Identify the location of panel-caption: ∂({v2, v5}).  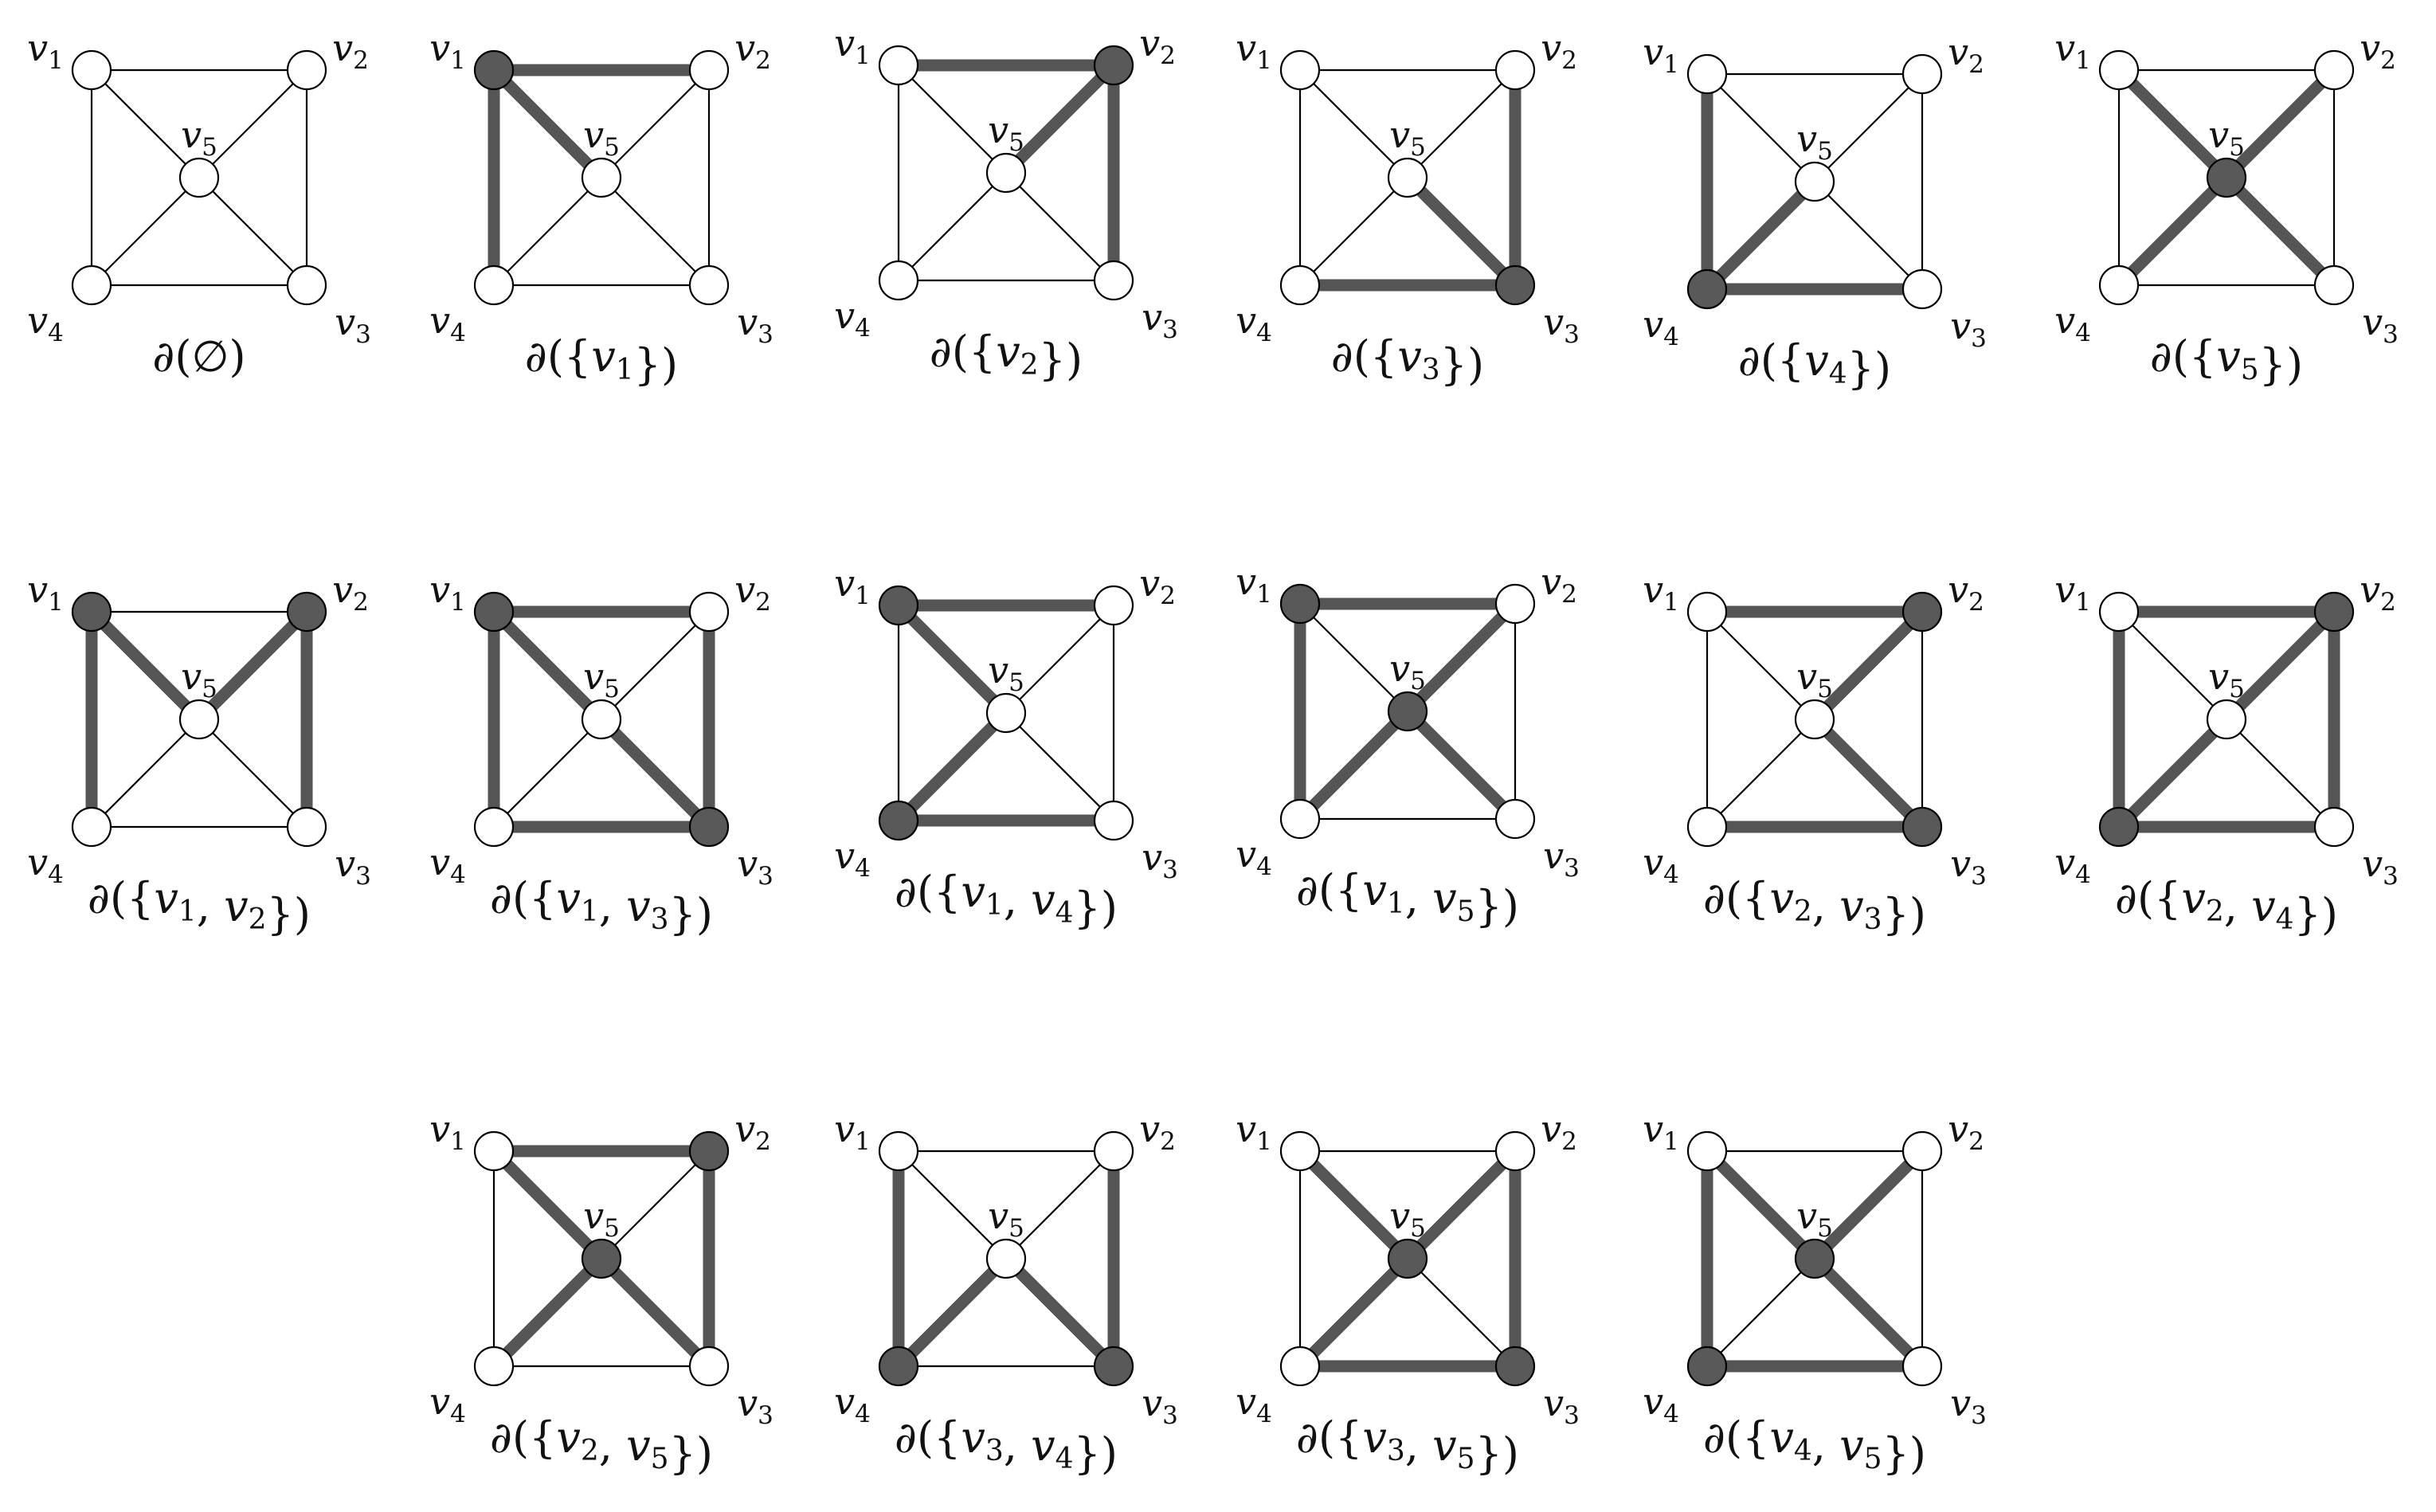
(601, 1446).